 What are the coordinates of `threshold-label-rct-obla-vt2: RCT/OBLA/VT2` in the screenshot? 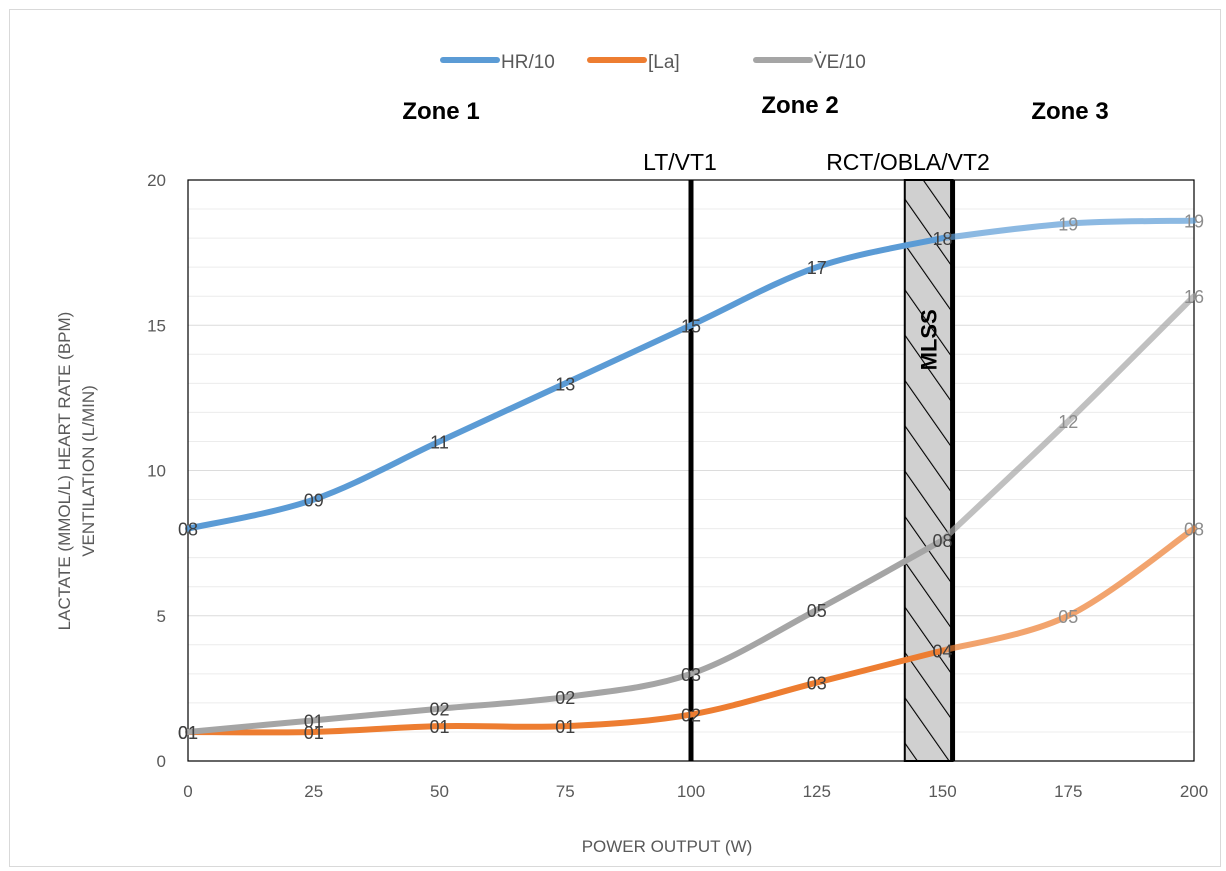 It's located at (908, 162).